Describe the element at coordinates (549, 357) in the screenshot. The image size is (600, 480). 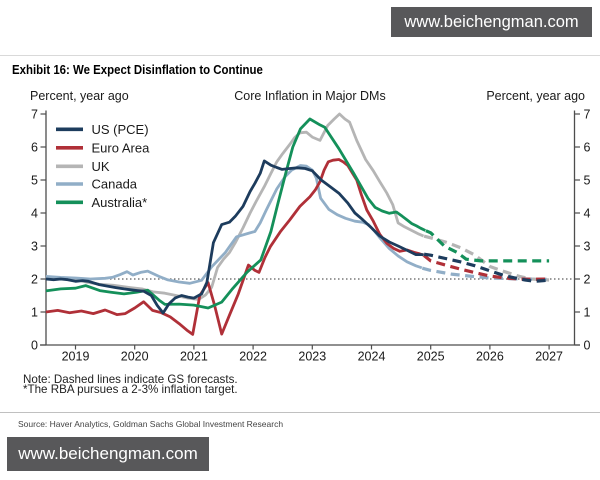
I see `svg-text: 2027` at that location.